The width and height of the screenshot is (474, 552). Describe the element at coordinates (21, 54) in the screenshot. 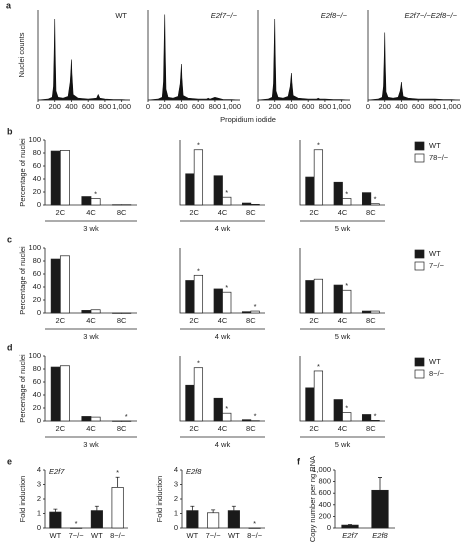

I see `y-axis-label: Nuclei counts` at that location.